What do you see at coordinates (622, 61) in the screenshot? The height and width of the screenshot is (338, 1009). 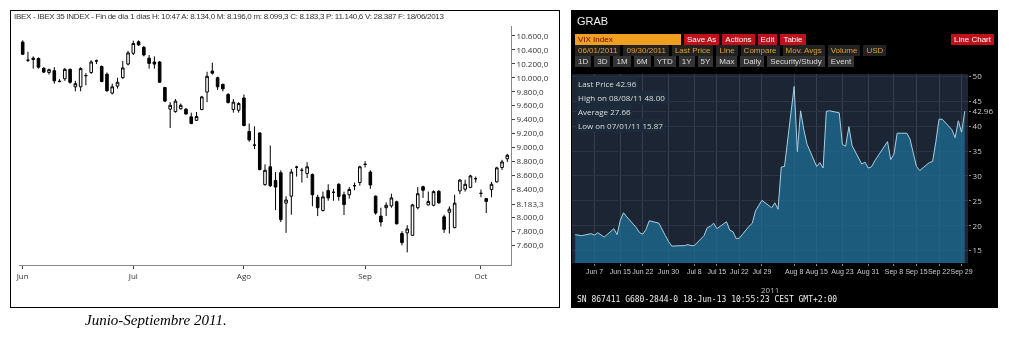 I see `text: 1M` at bounding box center [622, 61].